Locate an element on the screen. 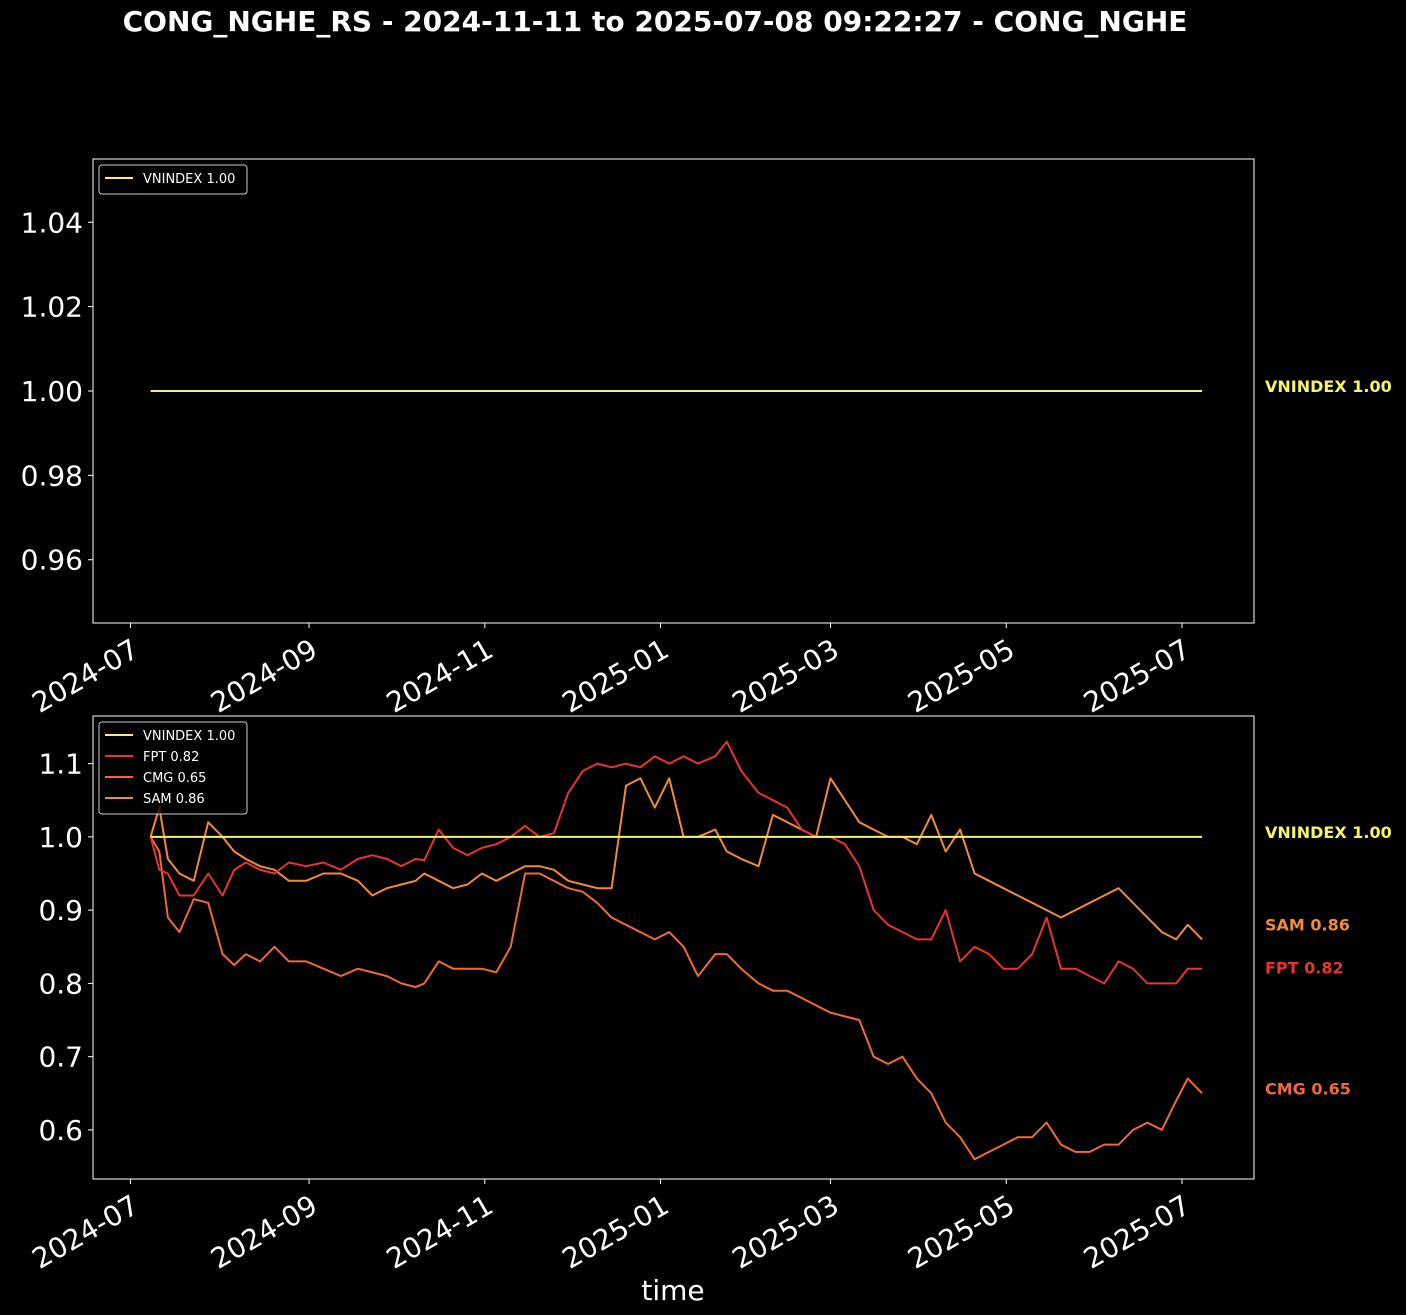  end-label-cmg: CMG 0.65 is located at coordinates (1308, 1088).